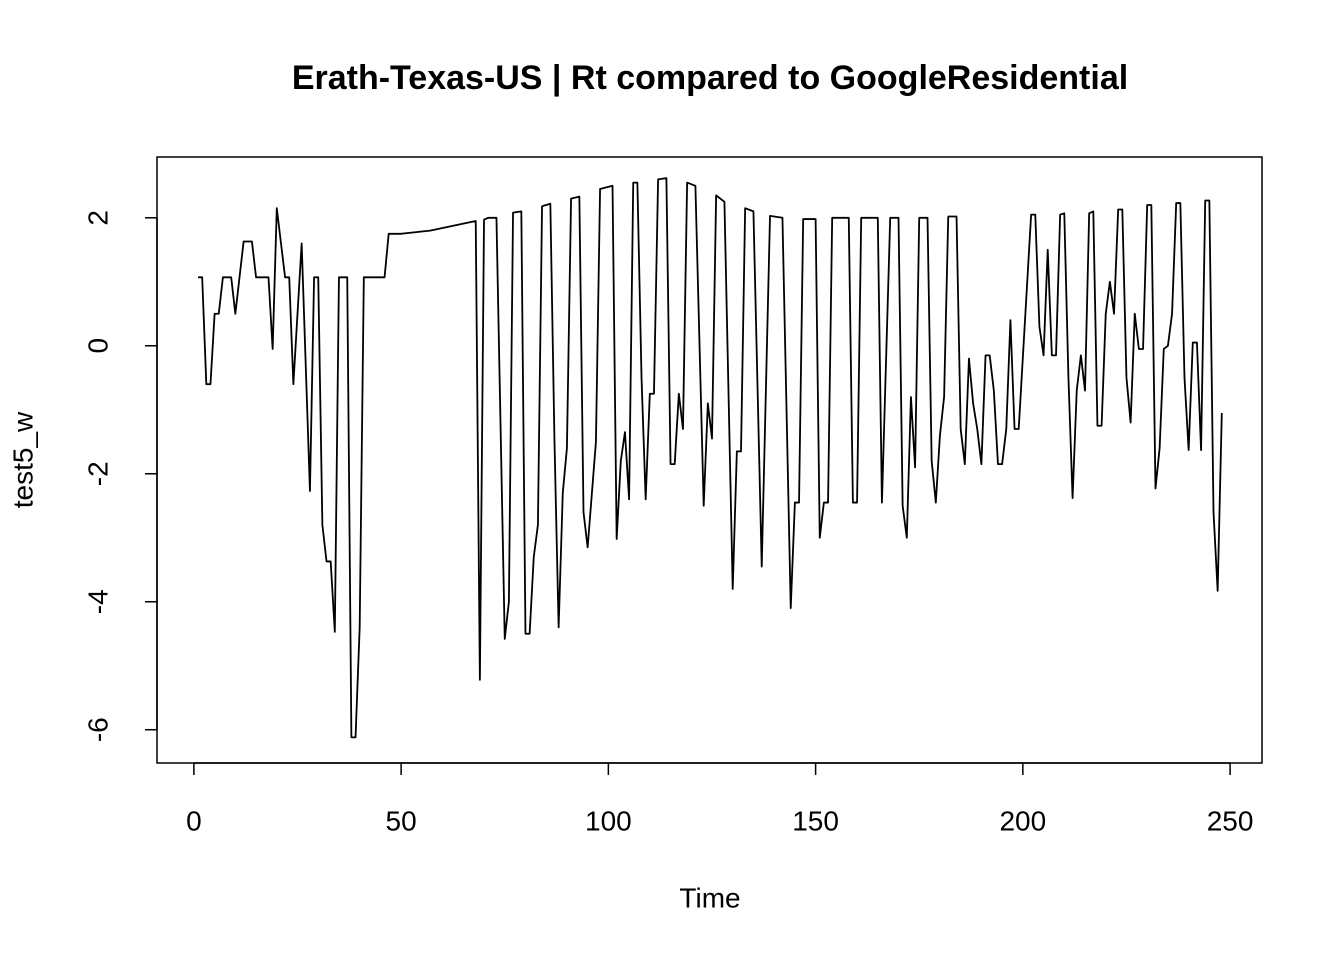  I want to click on y-tick-label: -6, so click(97, 729).